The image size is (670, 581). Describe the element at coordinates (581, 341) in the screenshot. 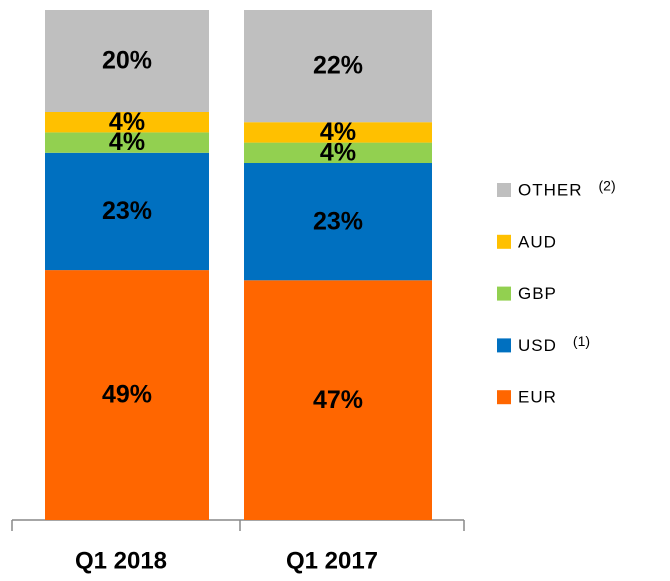

I see `legend-note: (1)` at that location.